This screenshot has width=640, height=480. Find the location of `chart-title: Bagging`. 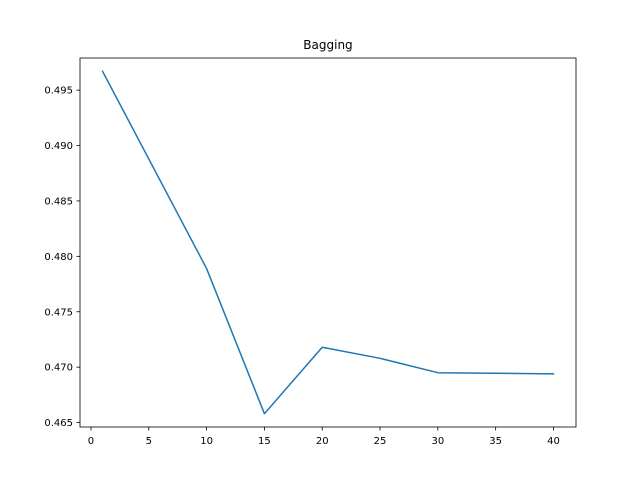

chart-title: Bagging is located at coordinates (327, 45).